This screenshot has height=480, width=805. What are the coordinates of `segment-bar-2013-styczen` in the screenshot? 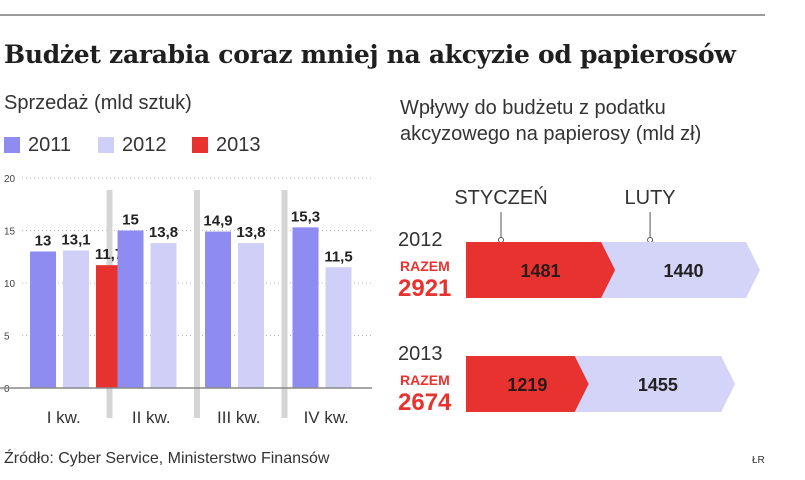 It's located at (527, 384).